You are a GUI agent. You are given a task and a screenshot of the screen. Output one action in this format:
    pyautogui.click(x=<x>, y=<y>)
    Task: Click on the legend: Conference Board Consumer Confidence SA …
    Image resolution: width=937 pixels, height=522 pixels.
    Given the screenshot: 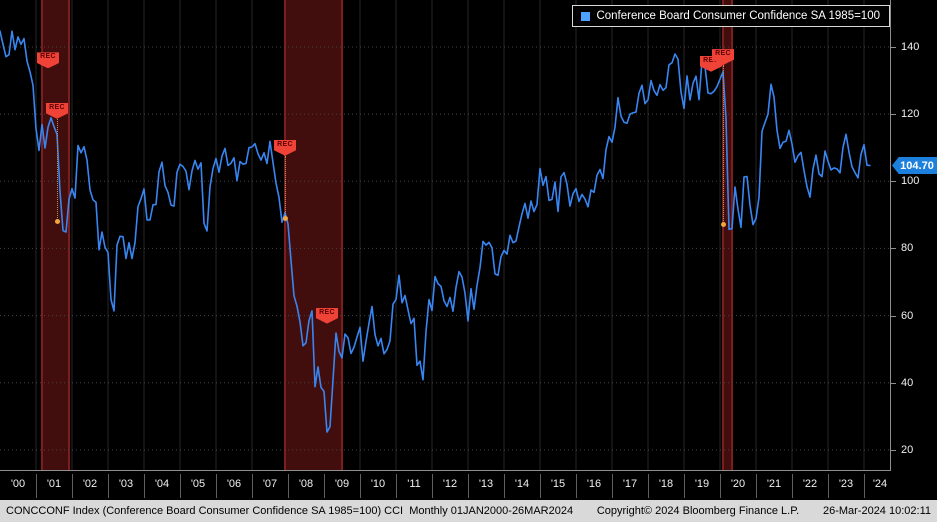 What is the action you would take?
    pyautogui.click(x=731, y=16)
    